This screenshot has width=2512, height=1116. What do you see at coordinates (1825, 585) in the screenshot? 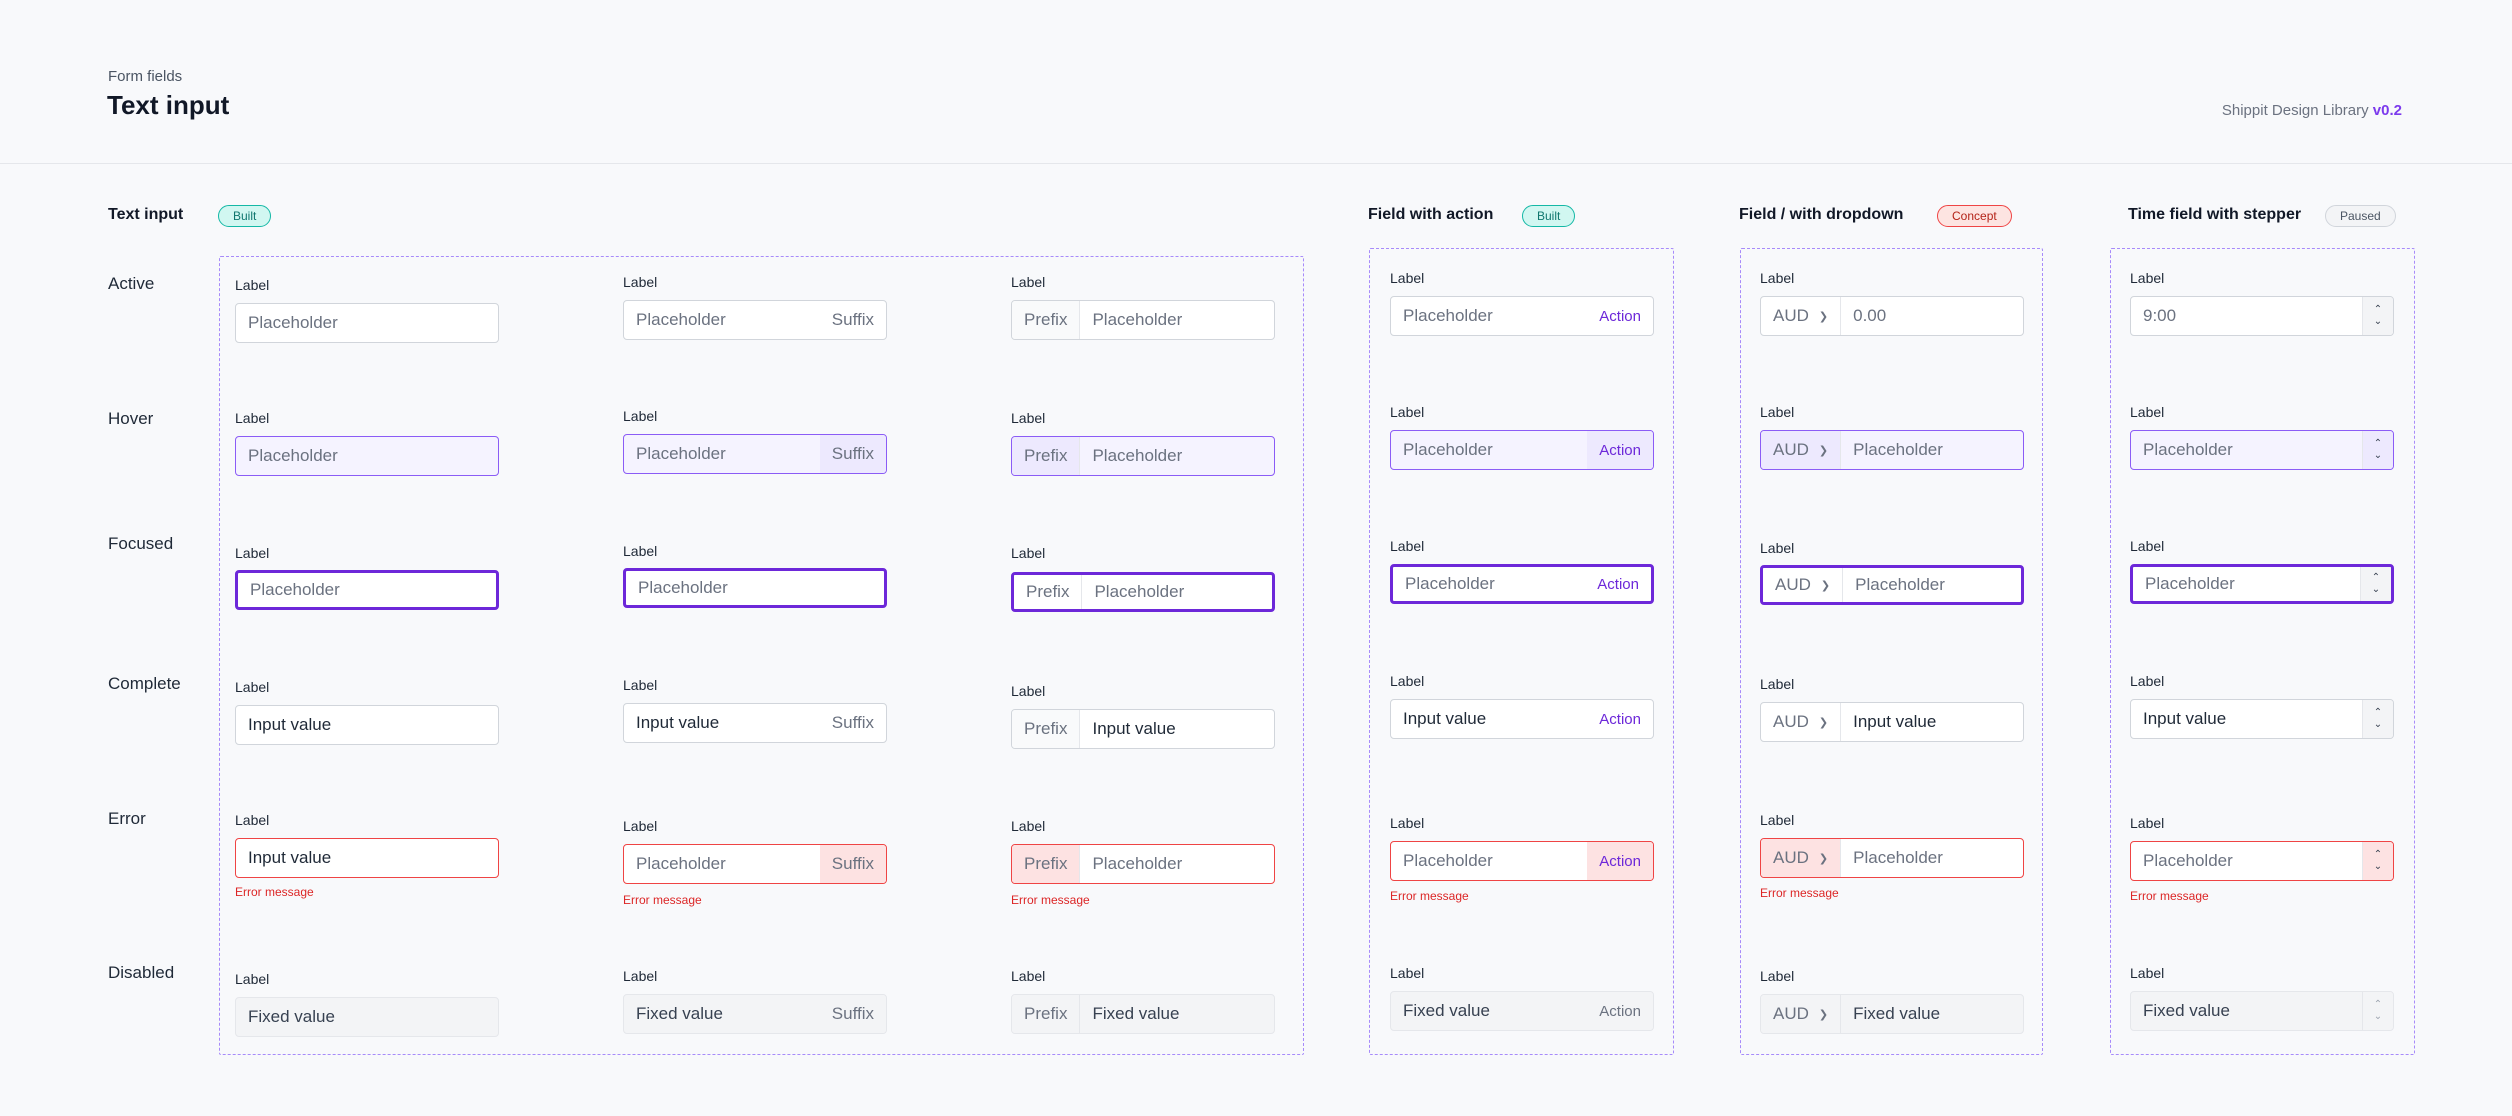
I see `chevron-down-icon: ❯` at bounding box center [1825, 585].